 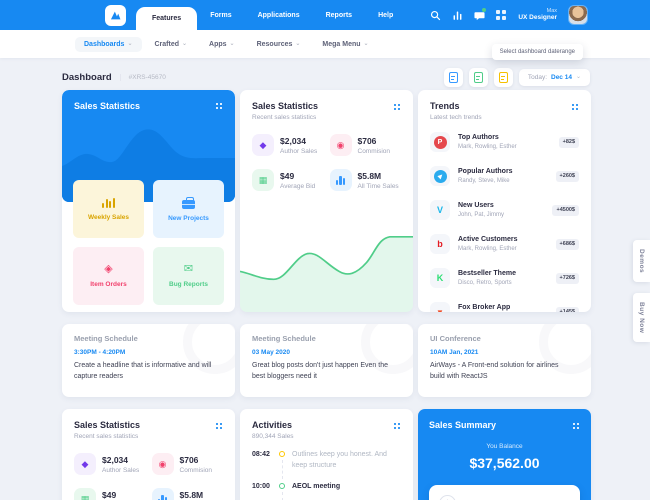 What do you see at coordinates (516, 77) in the screenshot?
I see `header-tools: Today: Dec 14 ⌄` at bounding box center [516, 77].